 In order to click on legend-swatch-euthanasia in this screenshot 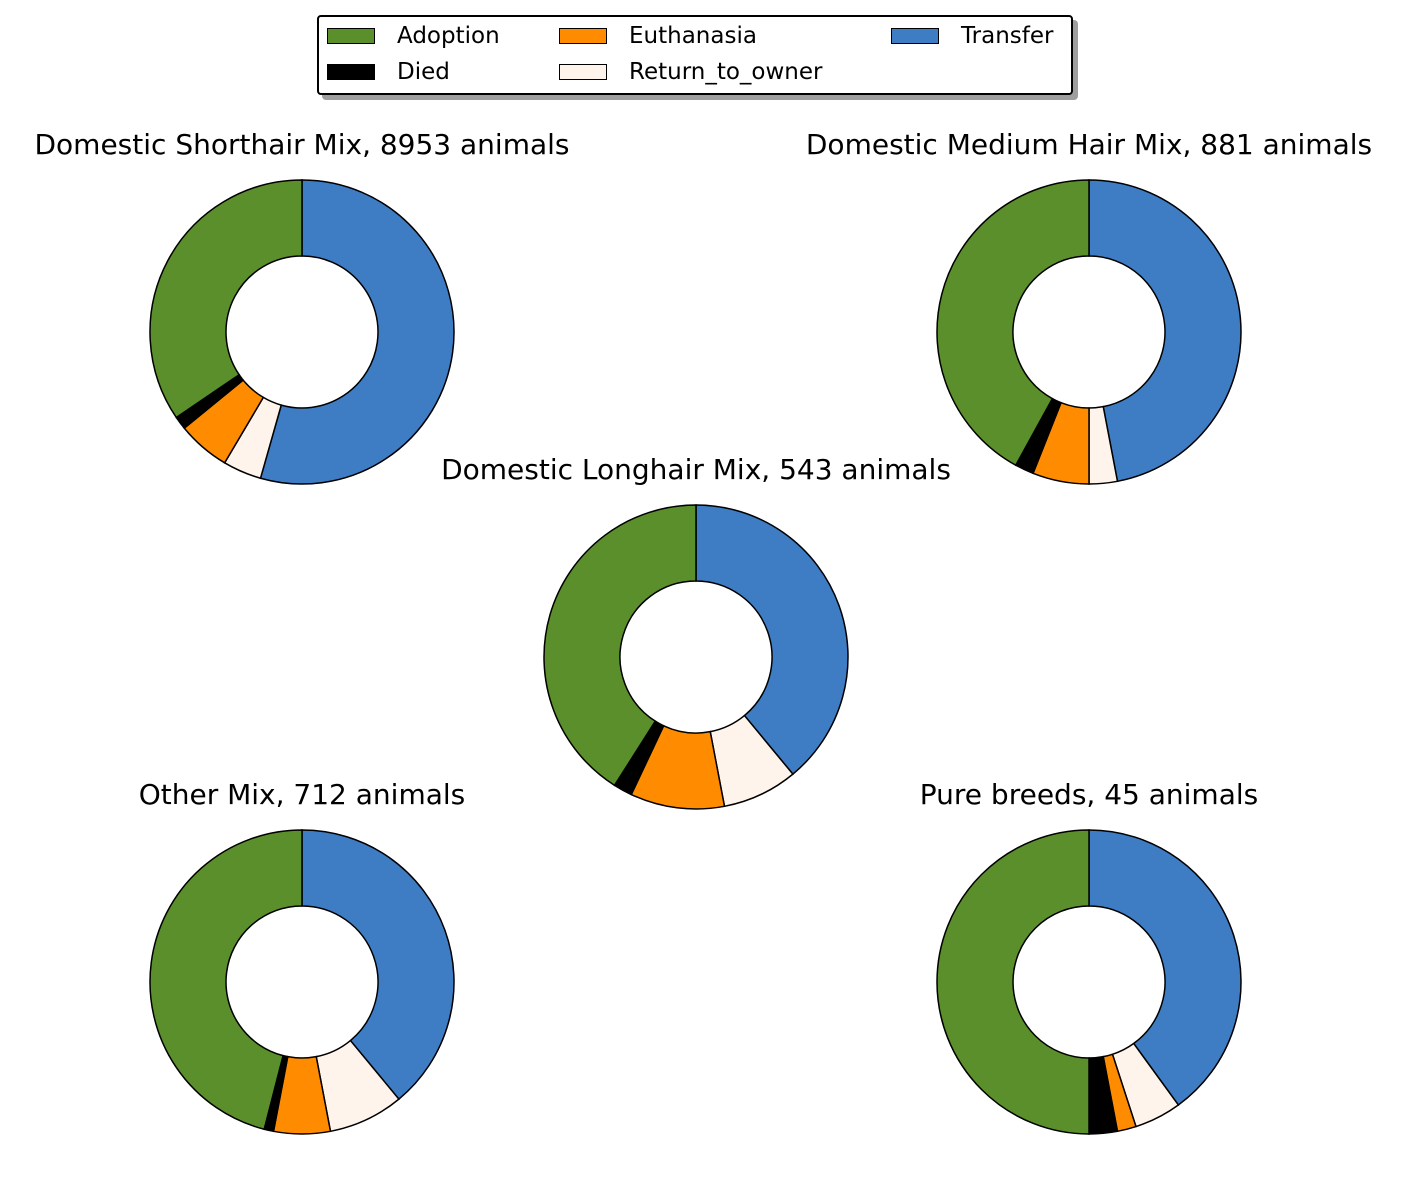, I will do `click(583, 36)`.